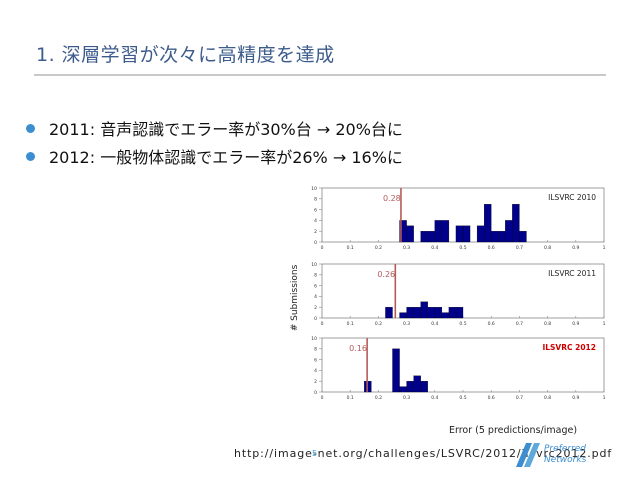 The width and height of the screenshot is (638, 479). Describe the element at coordinates (295, 297) in the screenshot. I see `y-axis-label: # Submissions` at that location.